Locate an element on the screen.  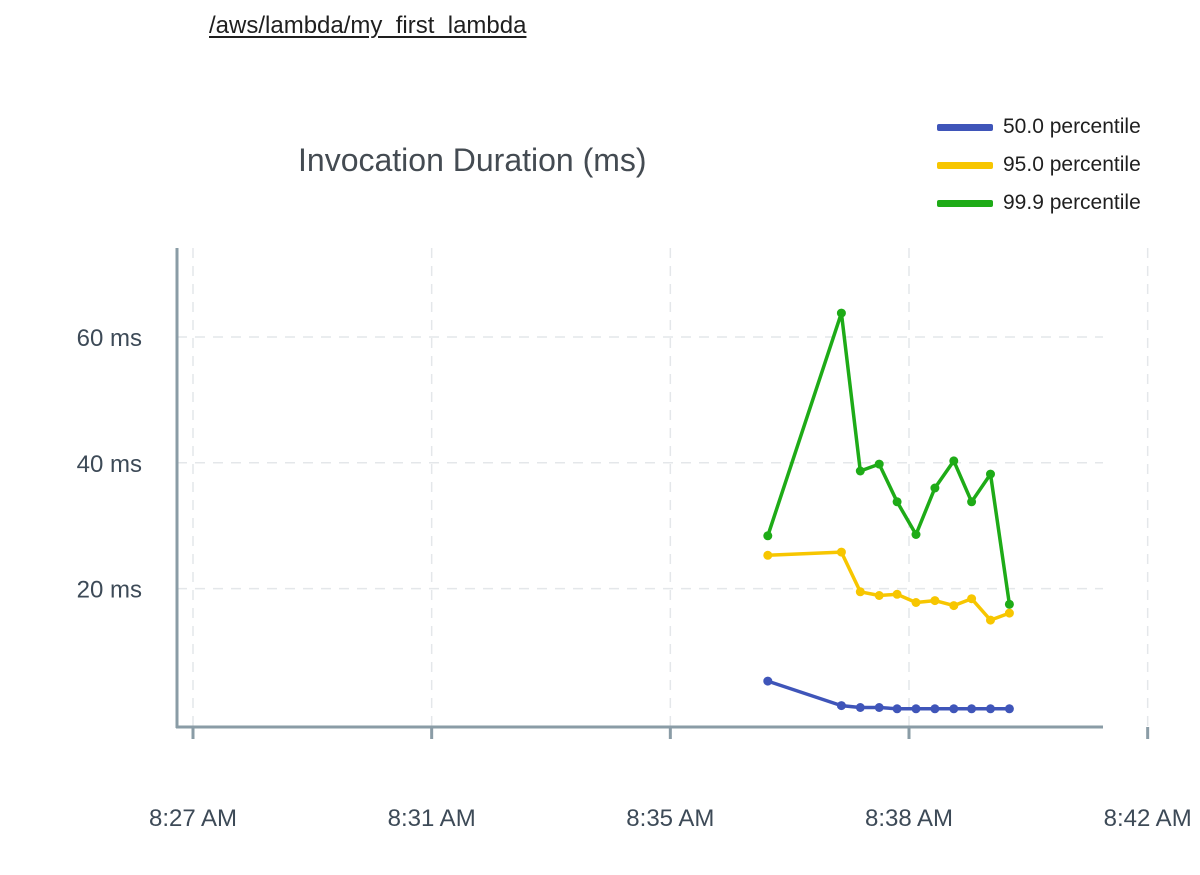
legend-label-p95: 95.0 percentile is located at coordinates (1072, 164).